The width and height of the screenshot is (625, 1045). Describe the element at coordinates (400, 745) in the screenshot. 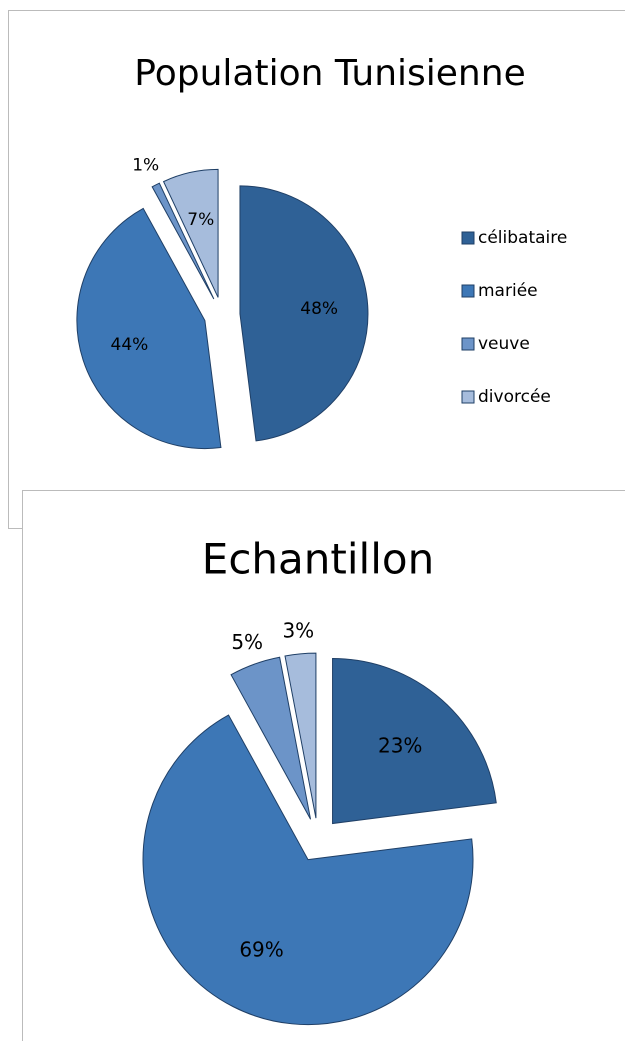

I see `data-label: 23%` at that location.